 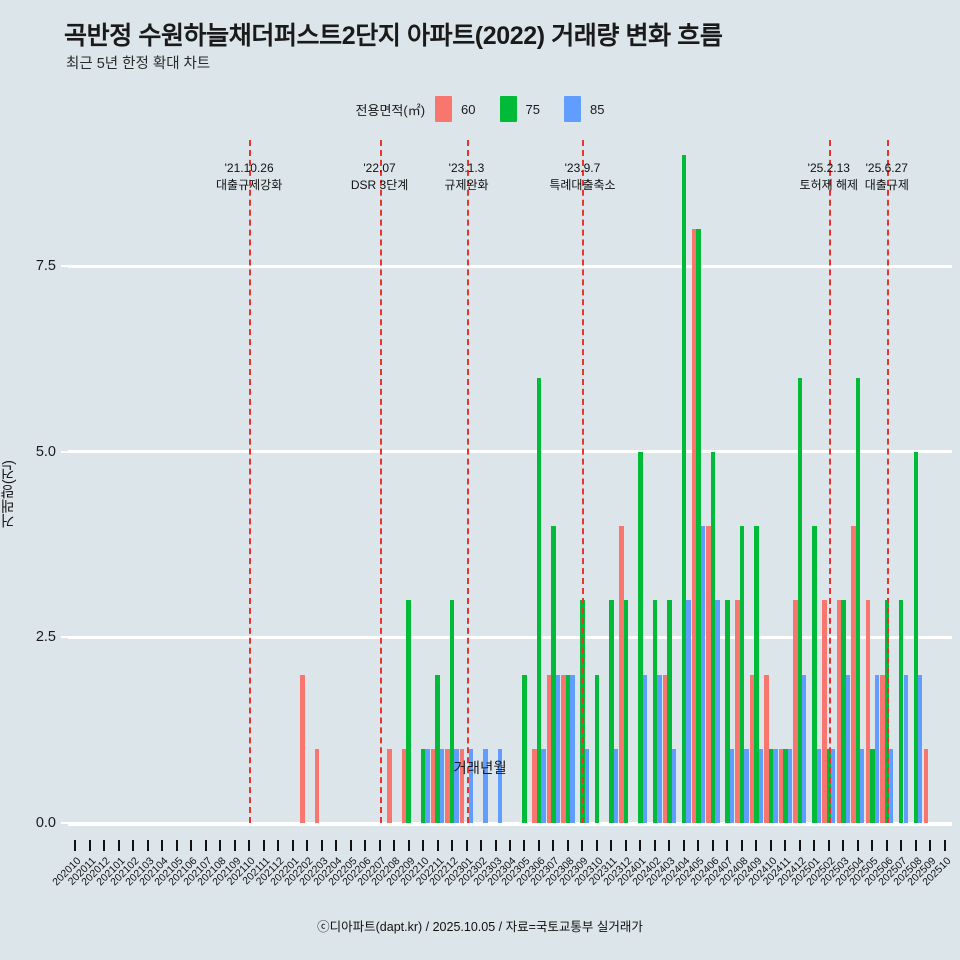 I want to click on legend-item-60: 60, so click(x=467, y=109).